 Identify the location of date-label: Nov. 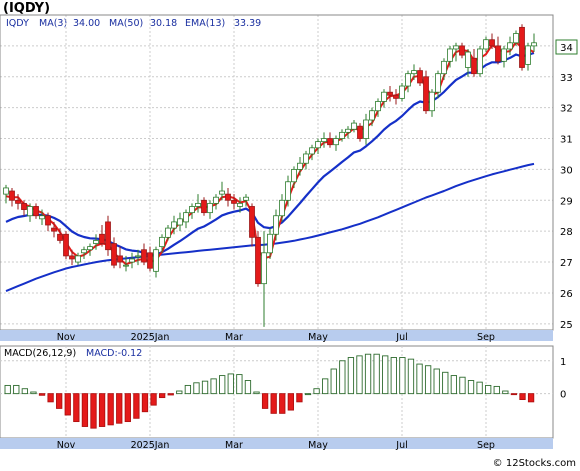
(66, 445).